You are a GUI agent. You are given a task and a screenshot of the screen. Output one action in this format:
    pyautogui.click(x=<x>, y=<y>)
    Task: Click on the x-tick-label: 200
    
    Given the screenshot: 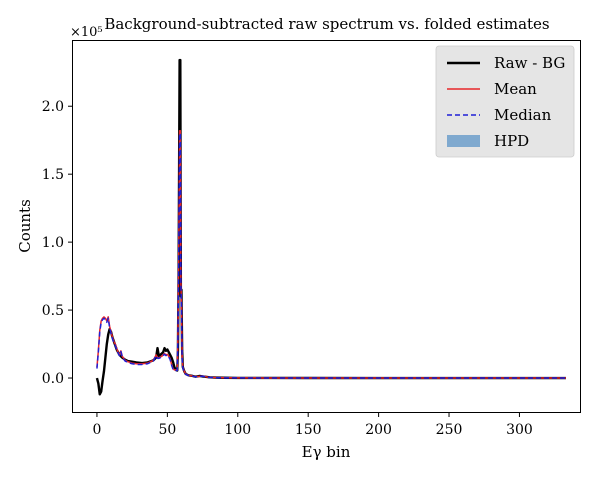 What is the action you would take?
    pyautogui.click(x=378, y=430)
    